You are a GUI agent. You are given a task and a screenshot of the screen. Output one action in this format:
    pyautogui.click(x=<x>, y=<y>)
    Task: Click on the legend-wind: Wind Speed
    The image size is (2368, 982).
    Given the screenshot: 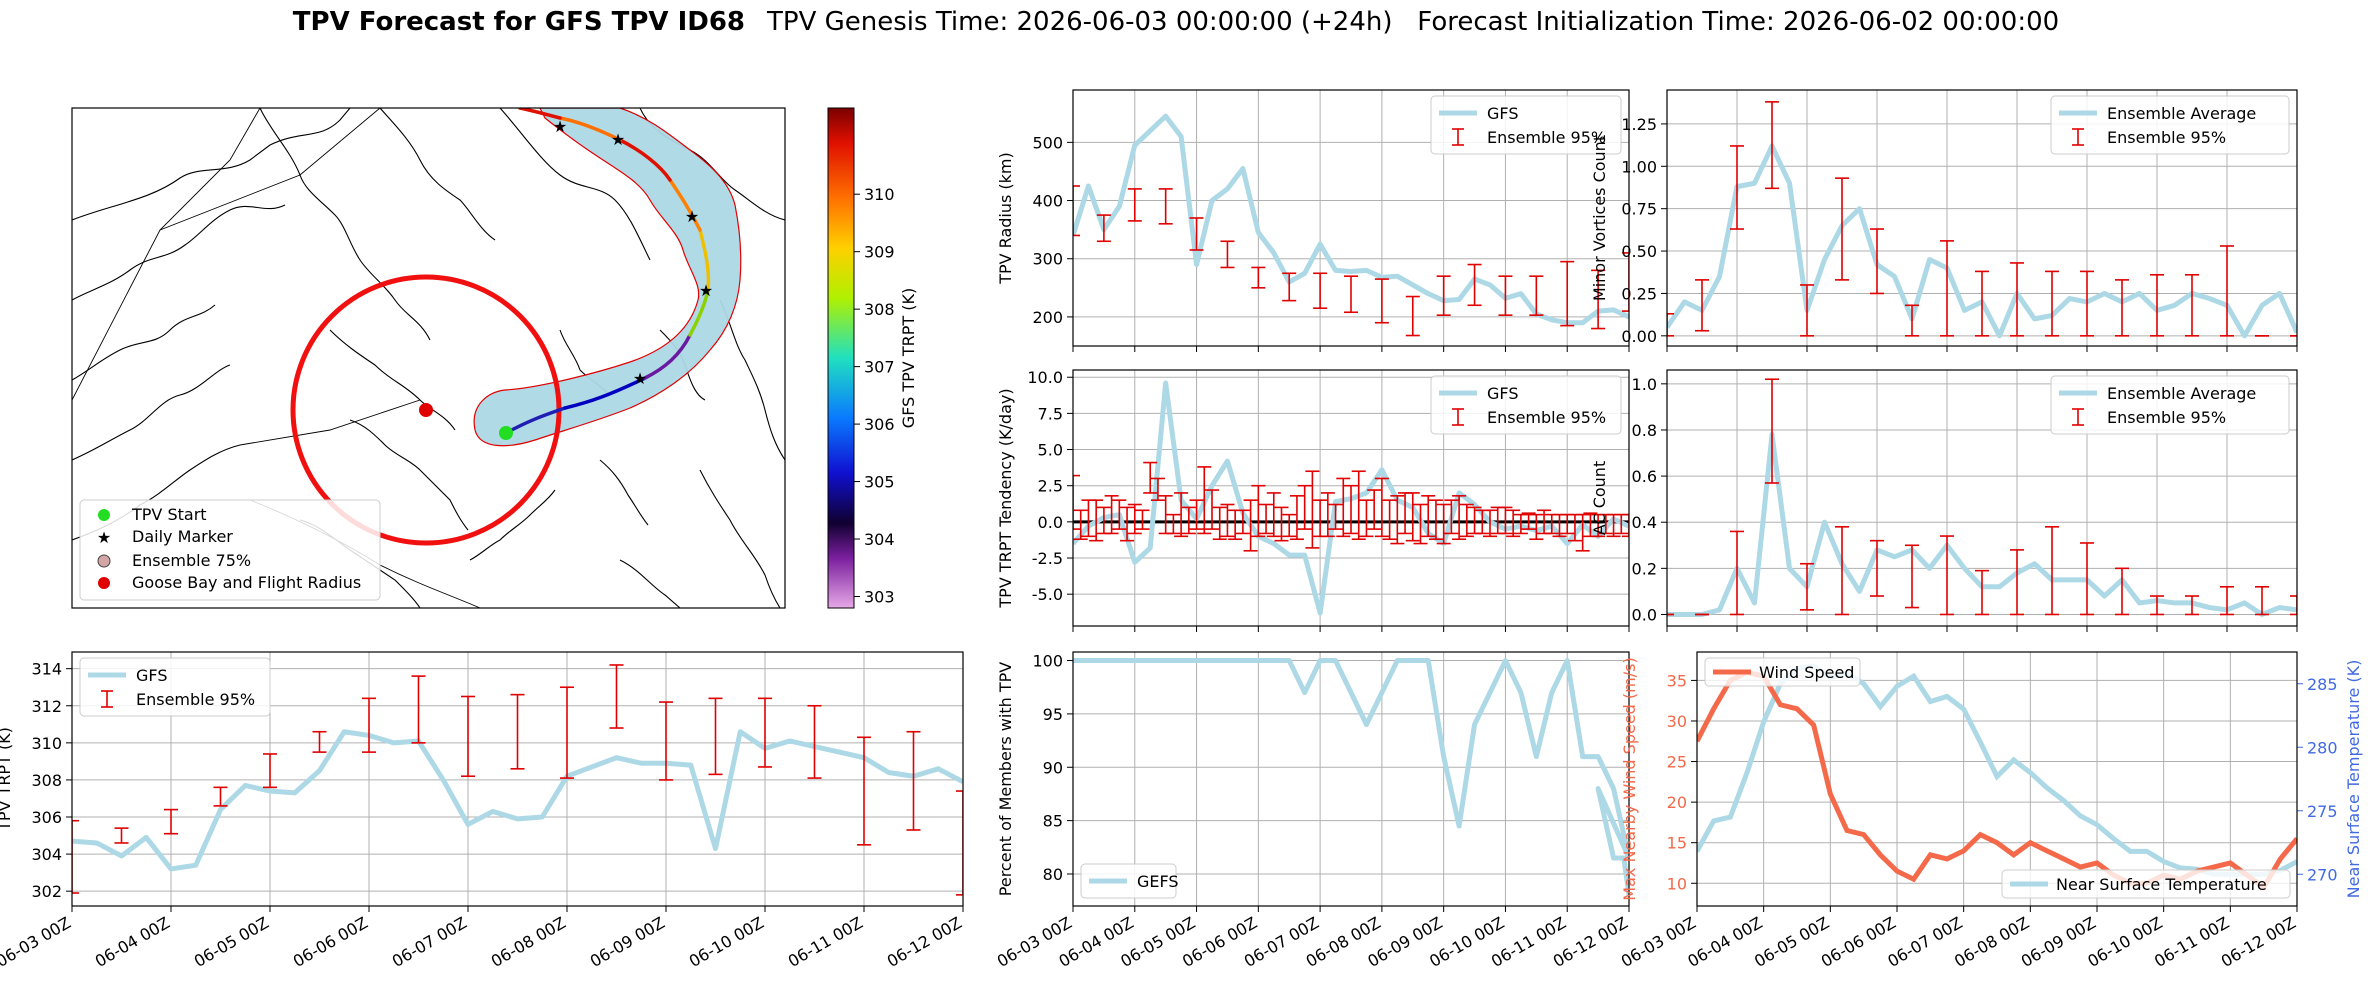 What is the action you would take?
    pyautogui.click(x=1782, y=672)
    